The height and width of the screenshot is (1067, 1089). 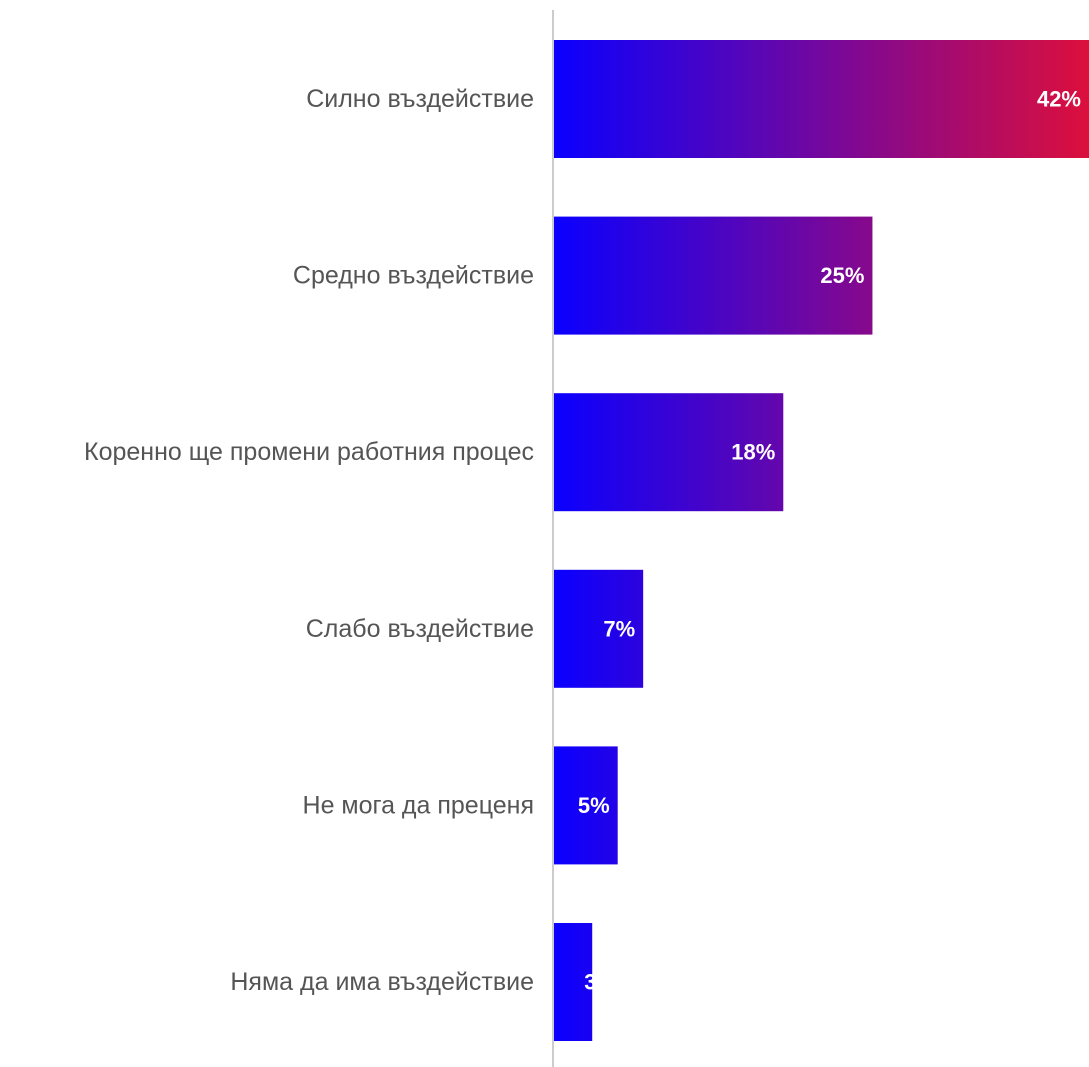 I want to click on value-label-0: 42%, so click(x=1059, y=99).